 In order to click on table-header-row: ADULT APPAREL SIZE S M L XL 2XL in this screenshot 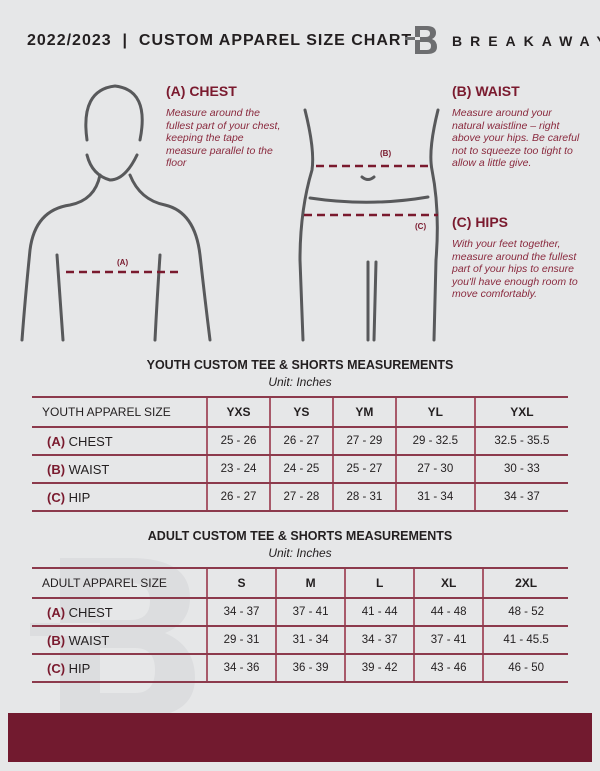, I will do `click(300, 583)`.